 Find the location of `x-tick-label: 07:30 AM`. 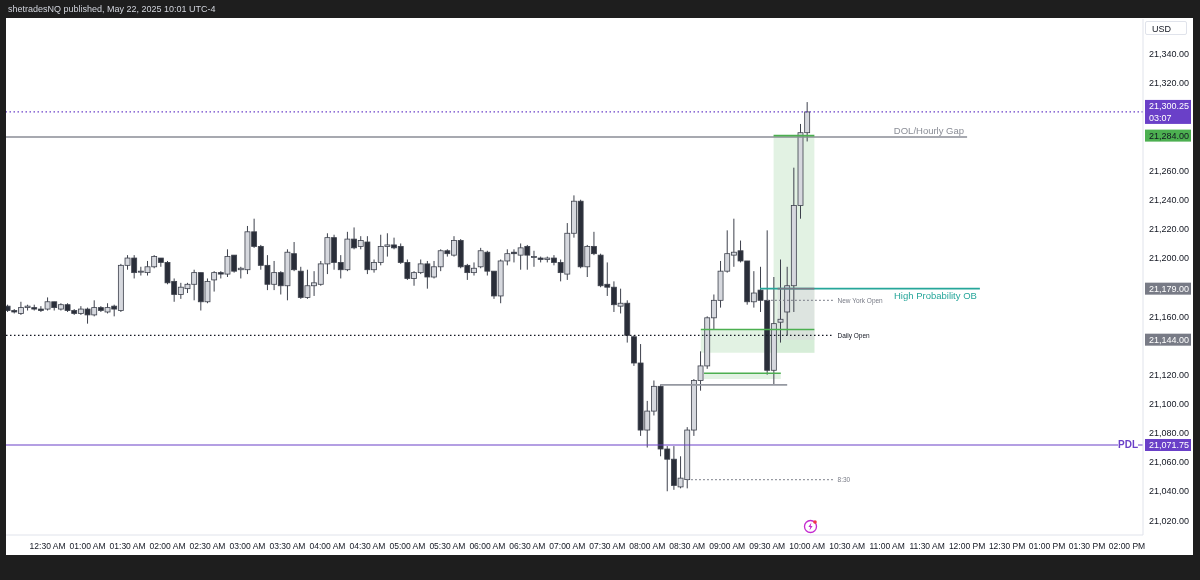

x-tick-label: 07:30 AM is located at coordinates (607, 546).